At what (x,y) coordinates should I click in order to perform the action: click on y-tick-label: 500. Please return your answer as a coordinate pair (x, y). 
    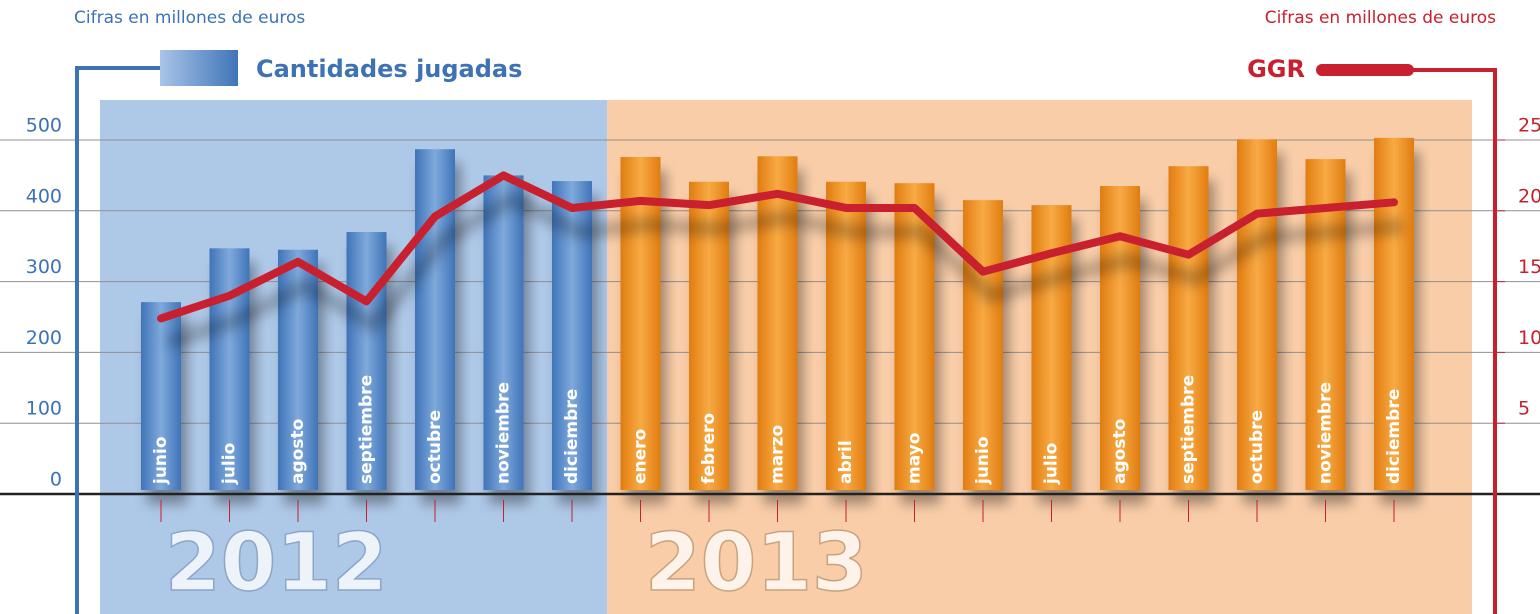
    Looking at the image, I should click on (44, 126).